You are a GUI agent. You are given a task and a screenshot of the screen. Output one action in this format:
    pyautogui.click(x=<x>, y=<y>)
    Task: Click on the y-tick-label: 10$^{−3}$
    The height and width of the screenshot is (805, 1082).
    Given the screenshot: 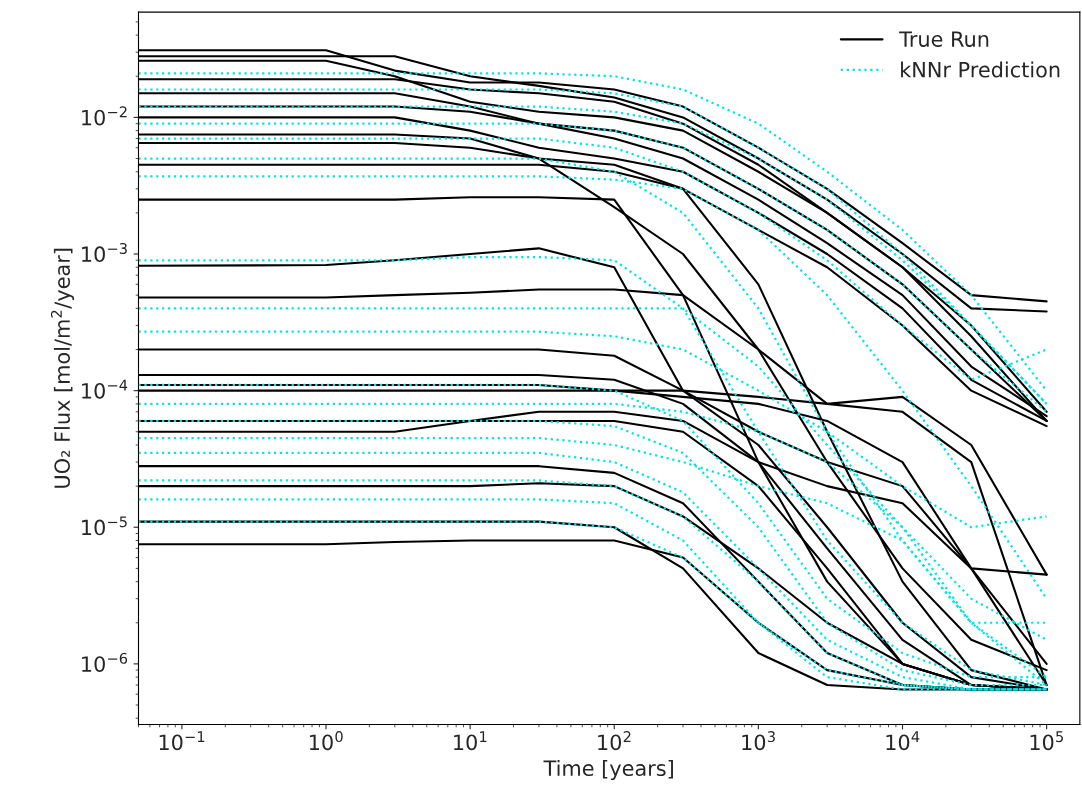 What is the action you would take?
    pyautogui.click(x=104, y=252)
    